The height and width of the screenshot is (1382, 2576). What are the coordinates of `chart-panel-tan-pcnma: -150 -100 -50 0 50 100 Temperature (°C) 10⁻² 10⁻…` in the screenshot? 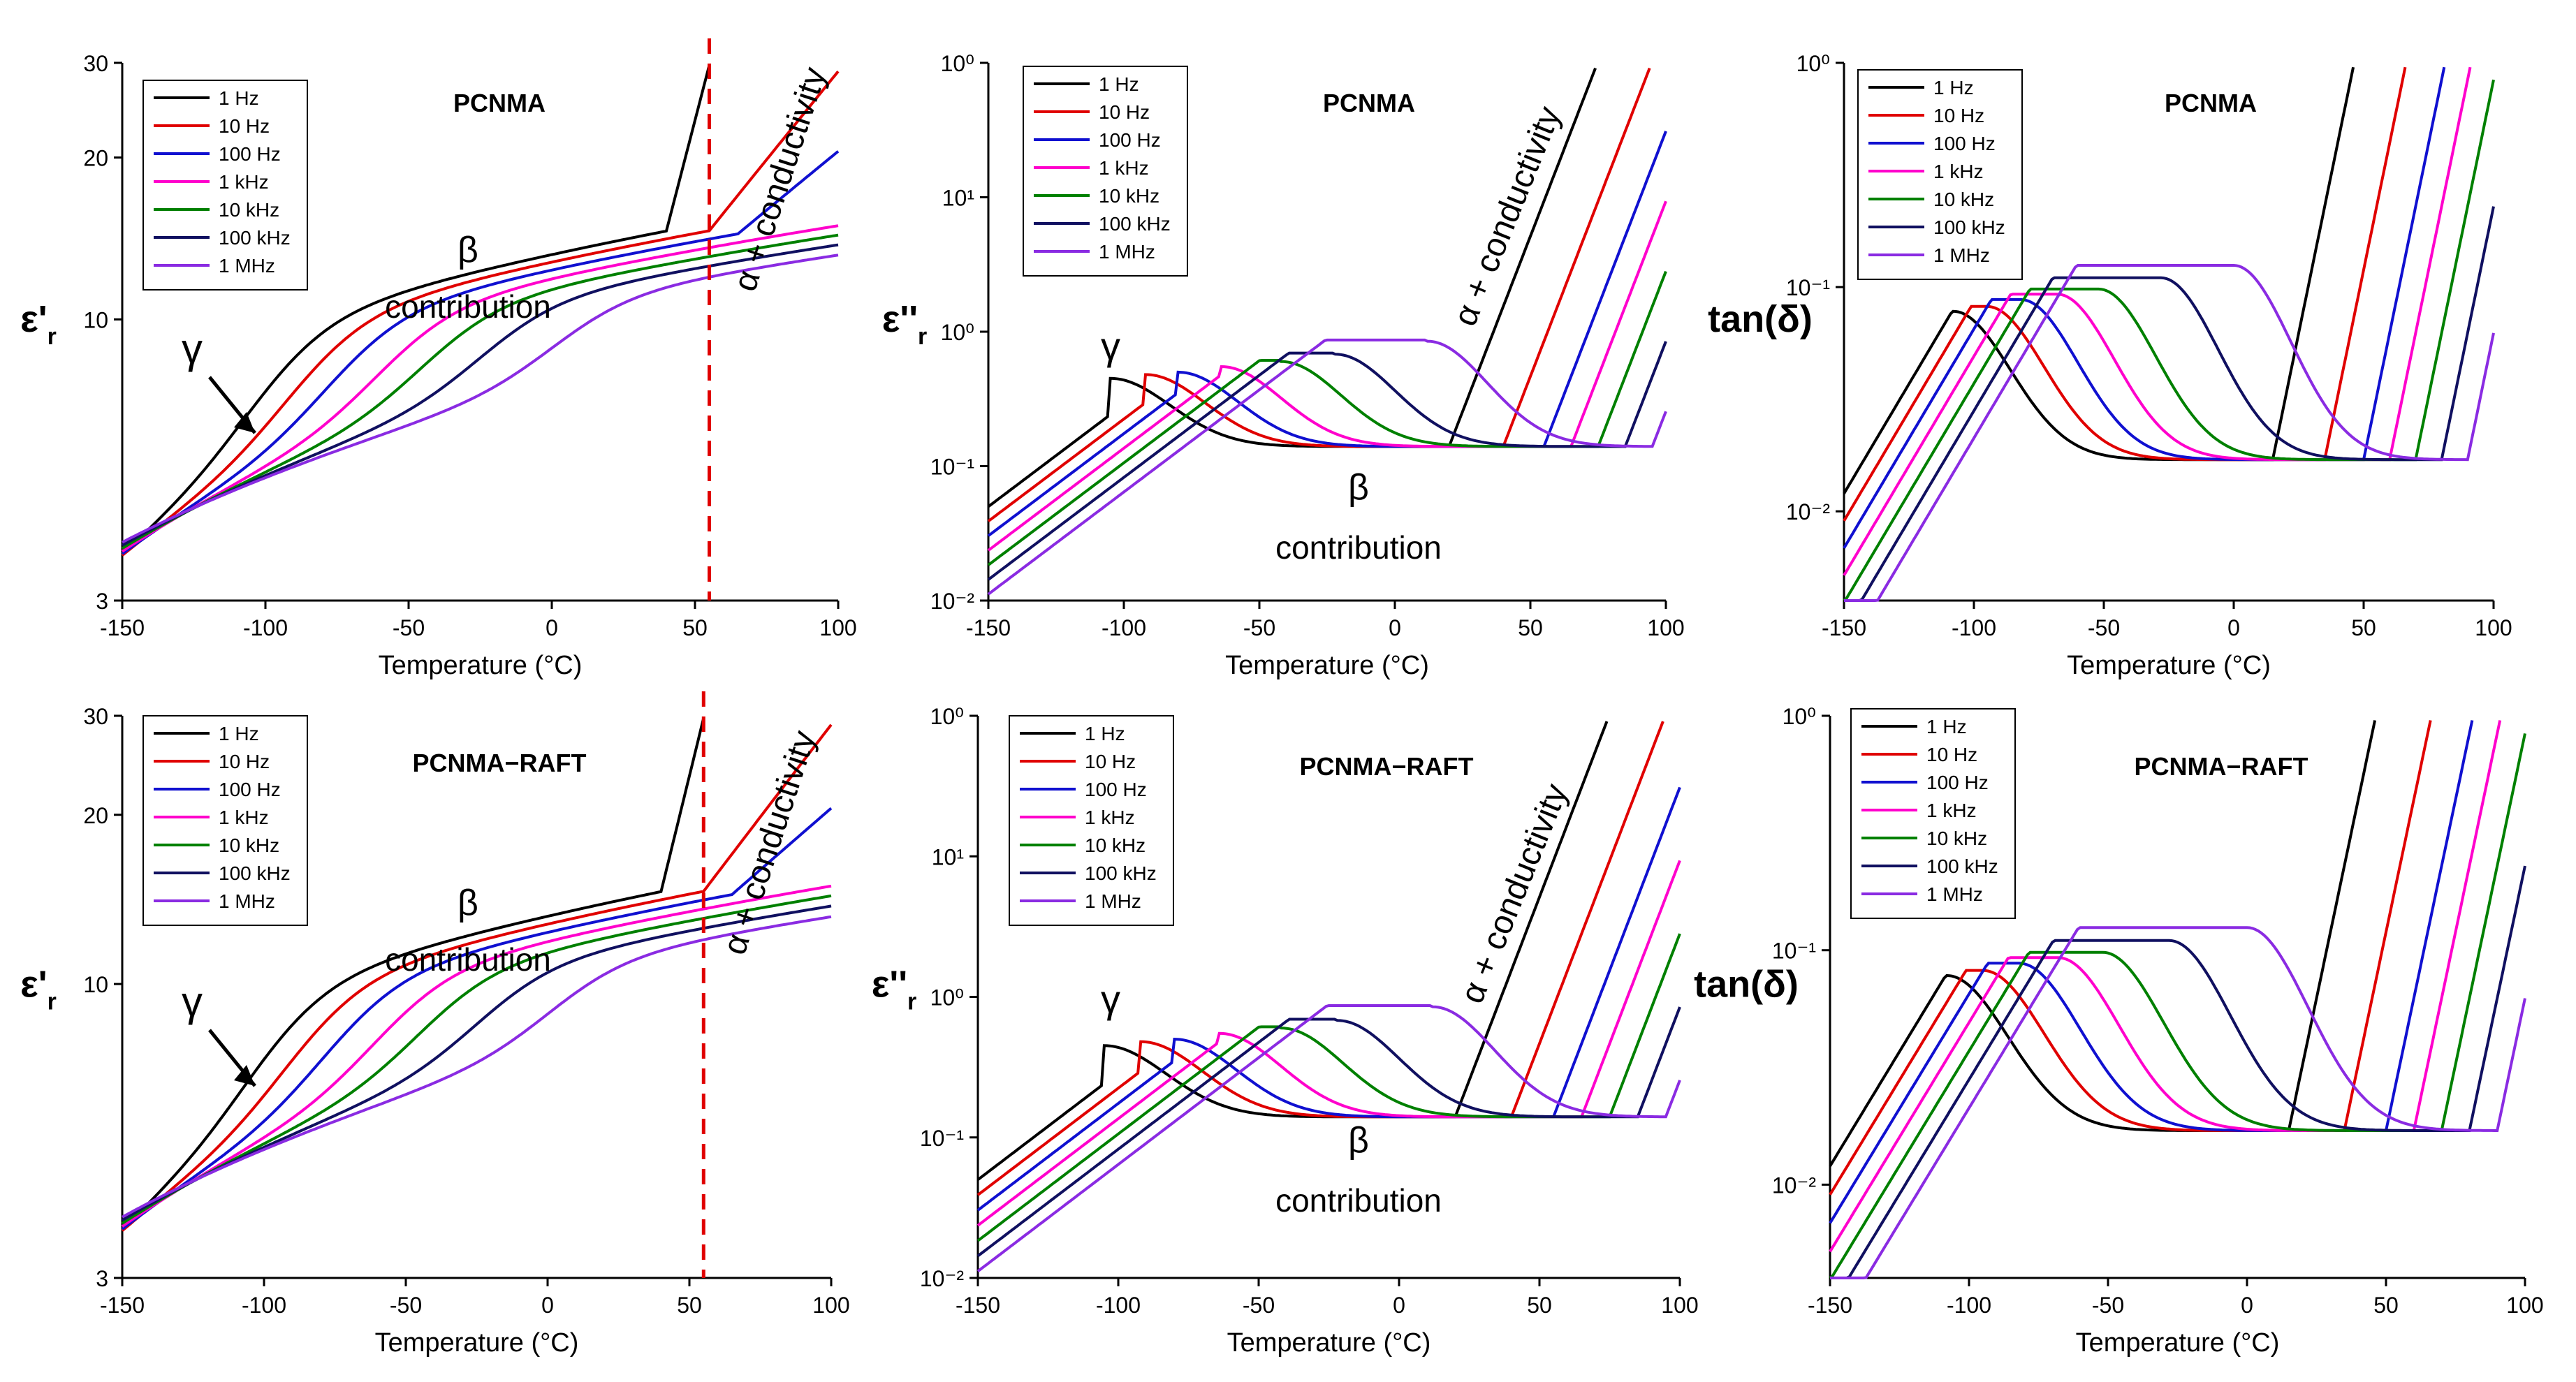 It's located at (2110, 365).